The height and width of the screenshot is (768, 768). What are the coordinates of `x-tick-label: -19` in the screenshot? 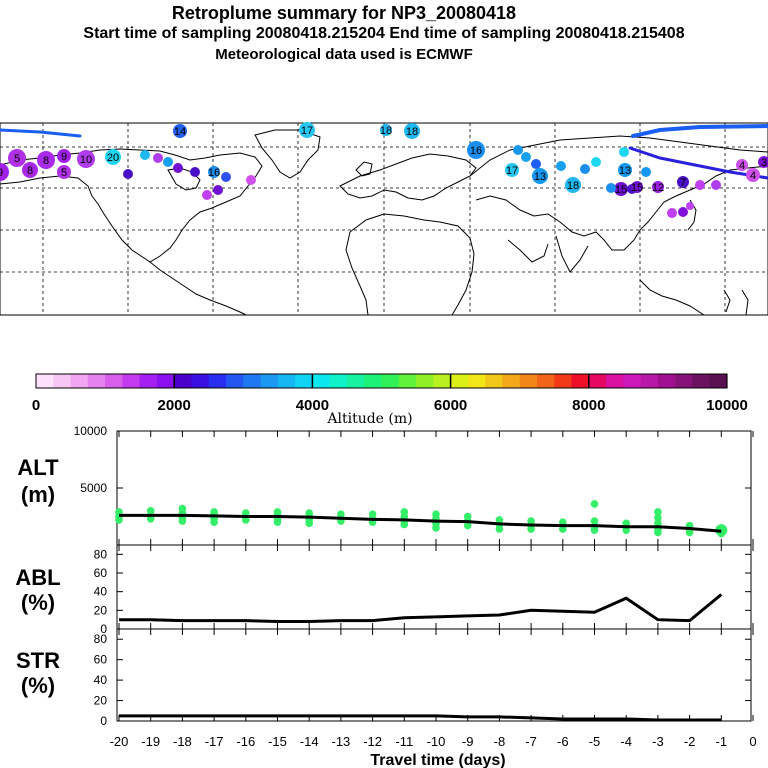 It's located at (150, 741).